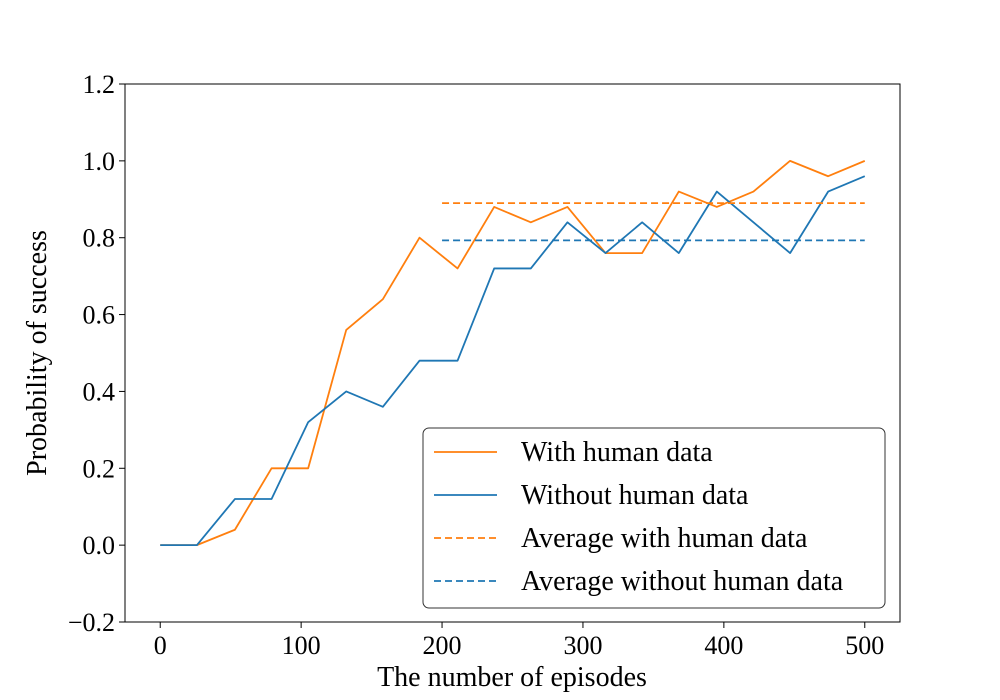  What do you see at coordinates (635, 495) in the screenshot?
I see `legend-label-2: Without human data` at bounding box center [635, 495].